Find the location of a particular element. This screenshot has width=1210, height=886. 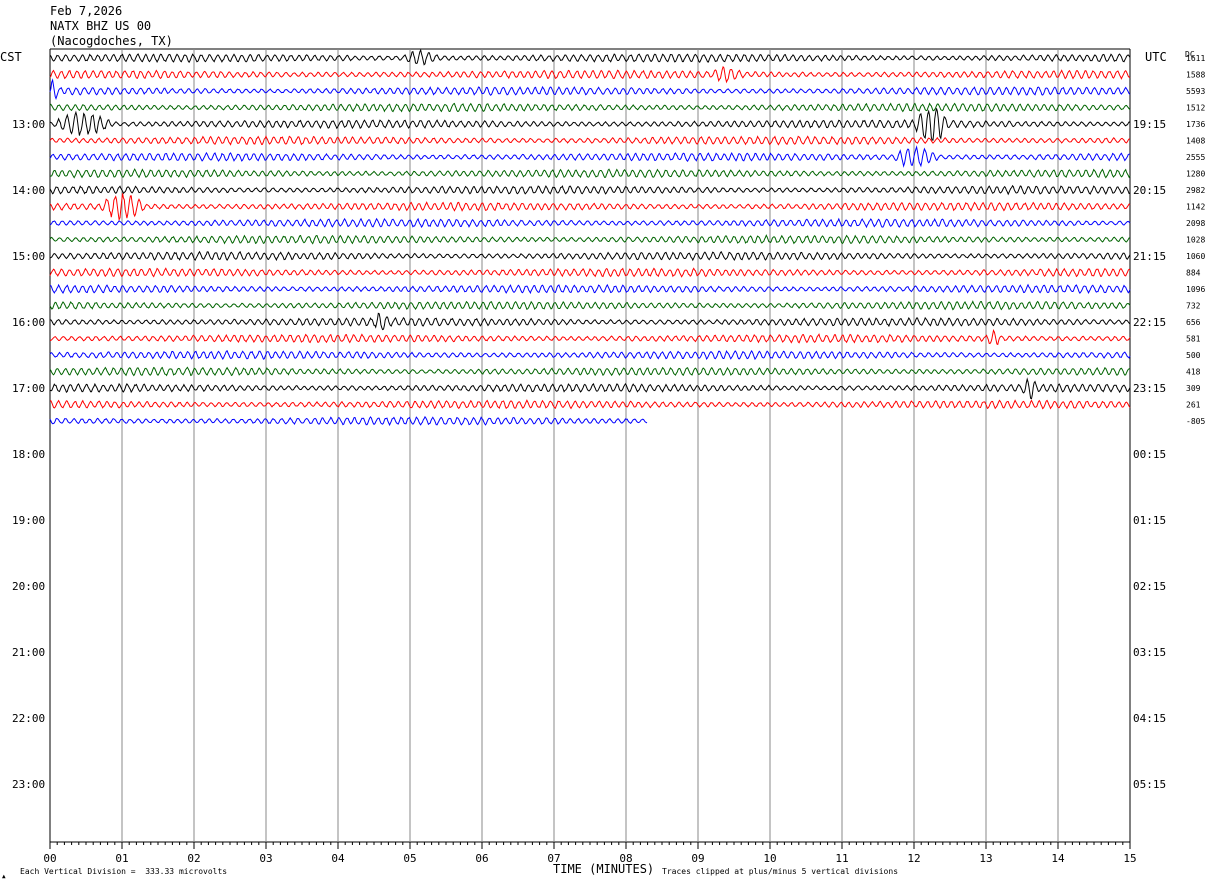

dc-offset-1: 1588 is located at coordinates (1195, 75).